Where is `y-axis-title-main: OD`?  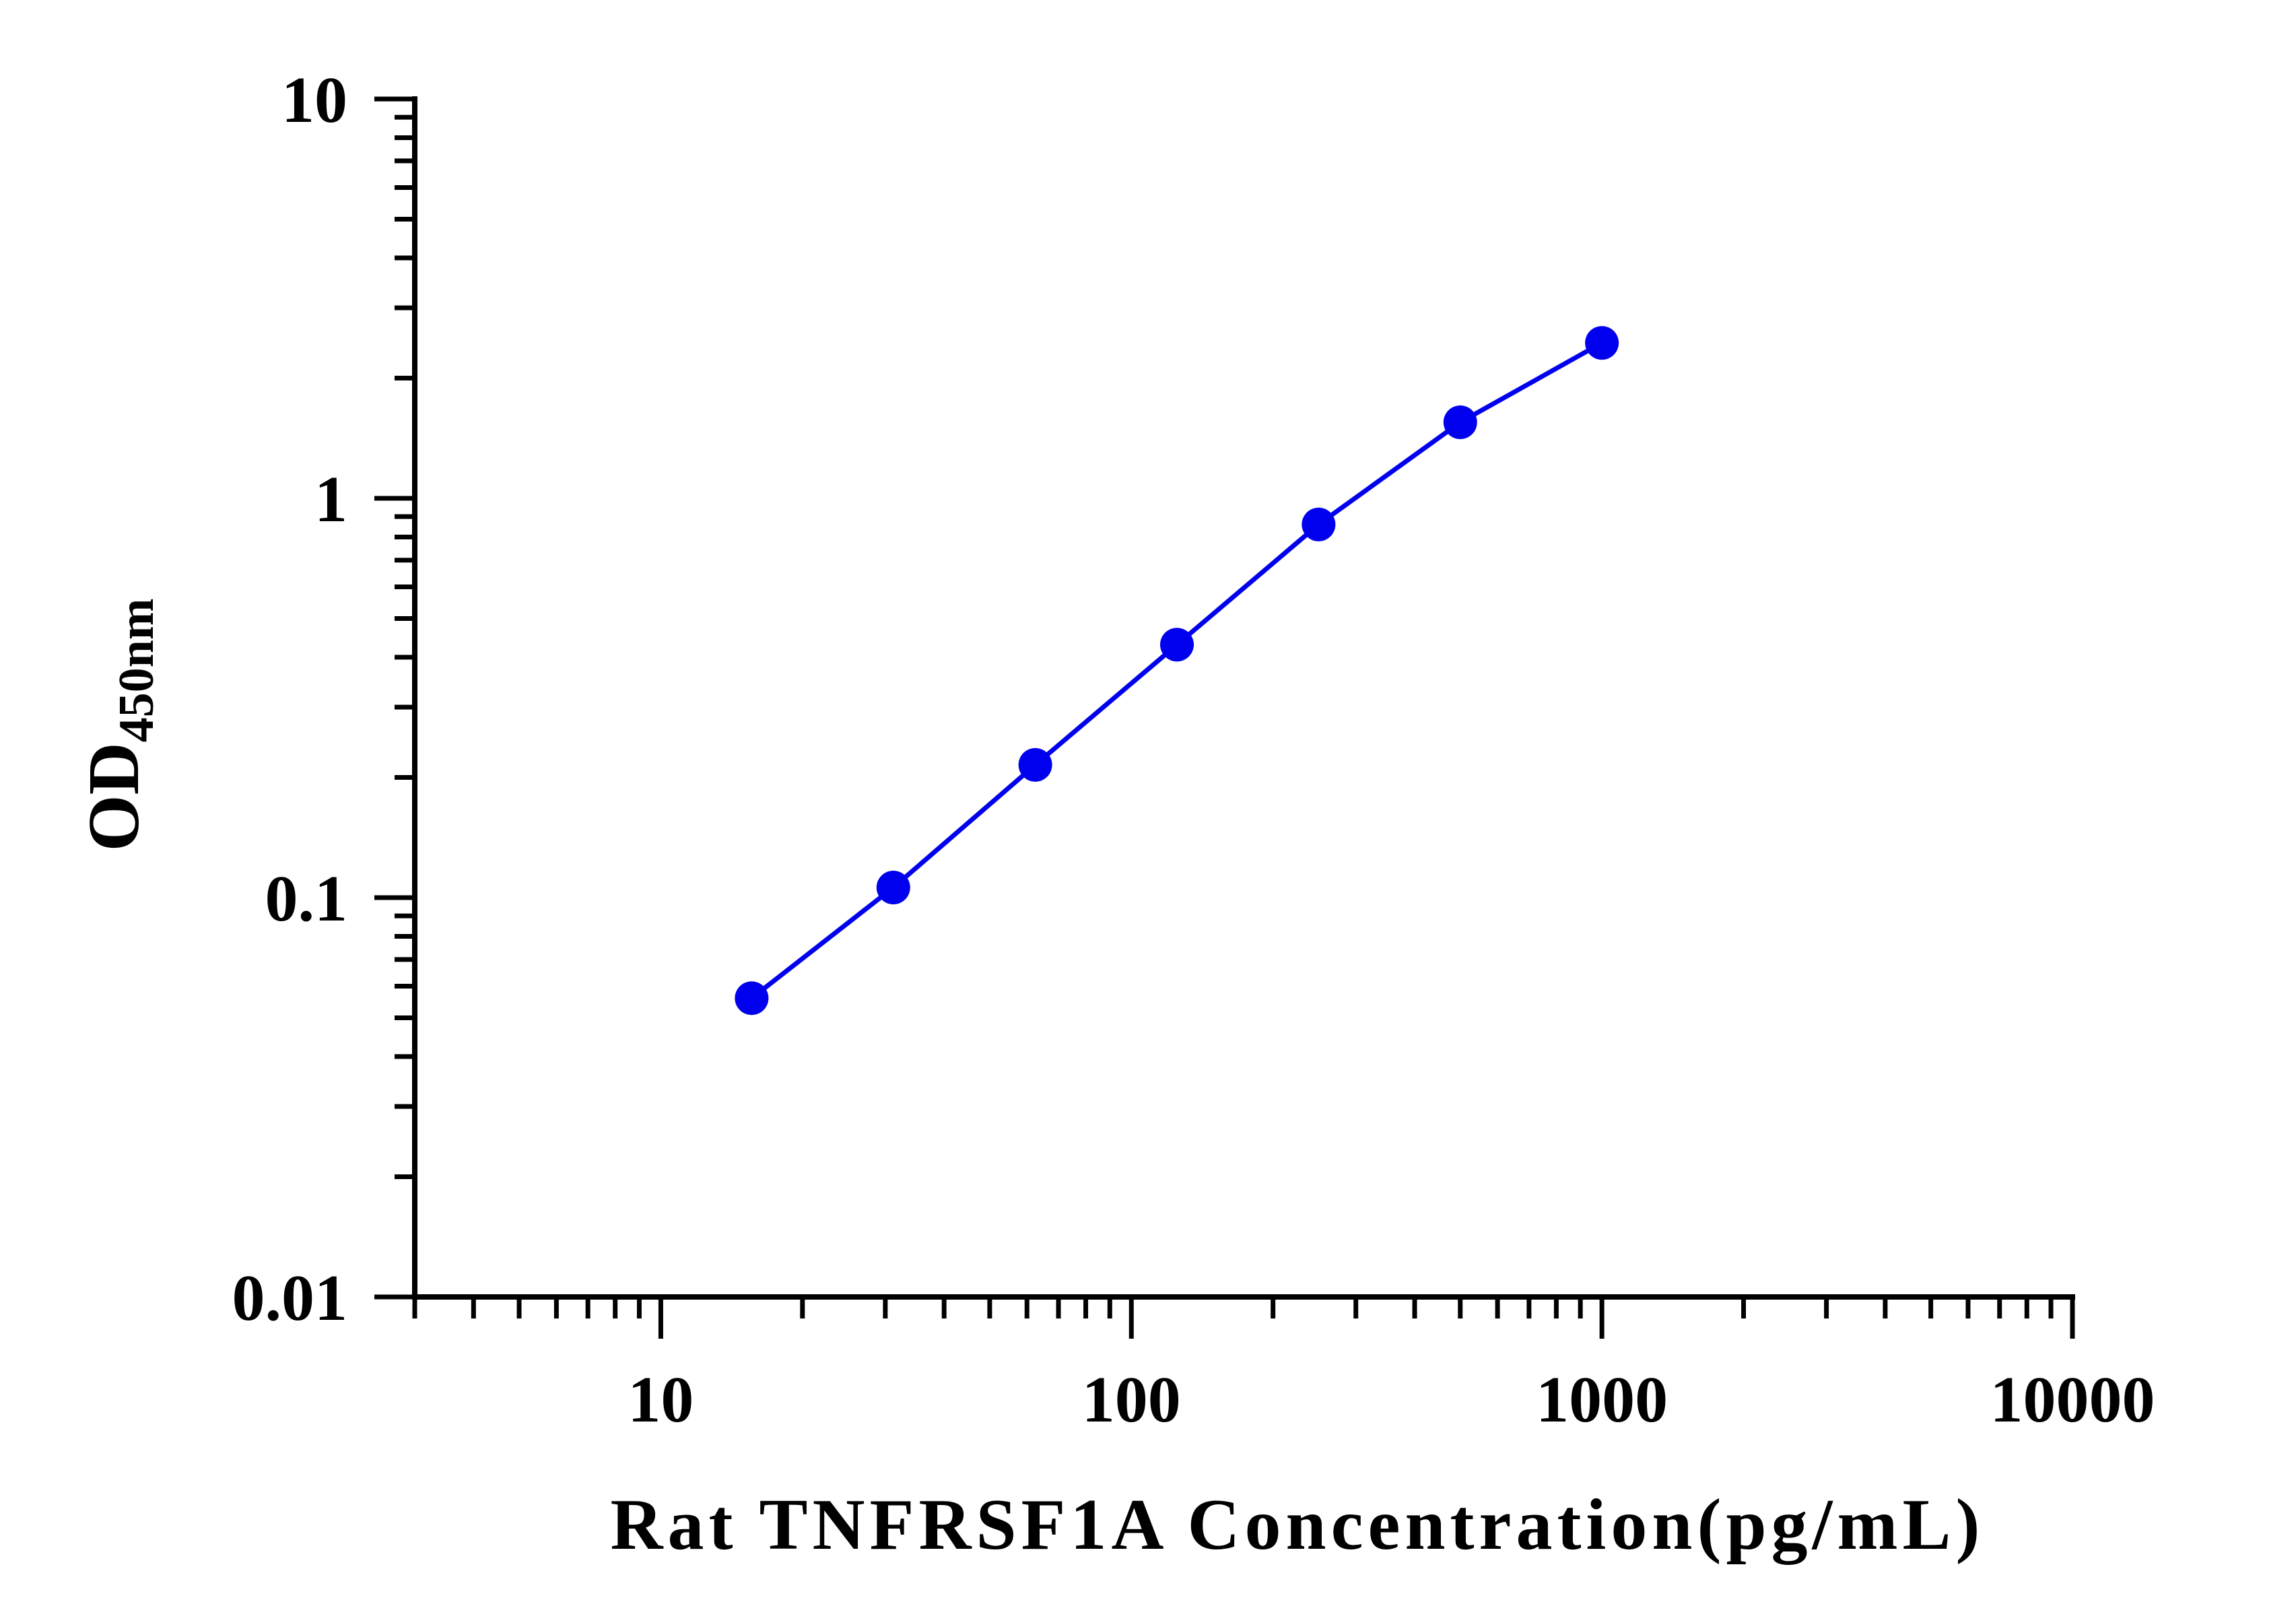
y-axis-title-main: OD is located at coordinates (114, 797).